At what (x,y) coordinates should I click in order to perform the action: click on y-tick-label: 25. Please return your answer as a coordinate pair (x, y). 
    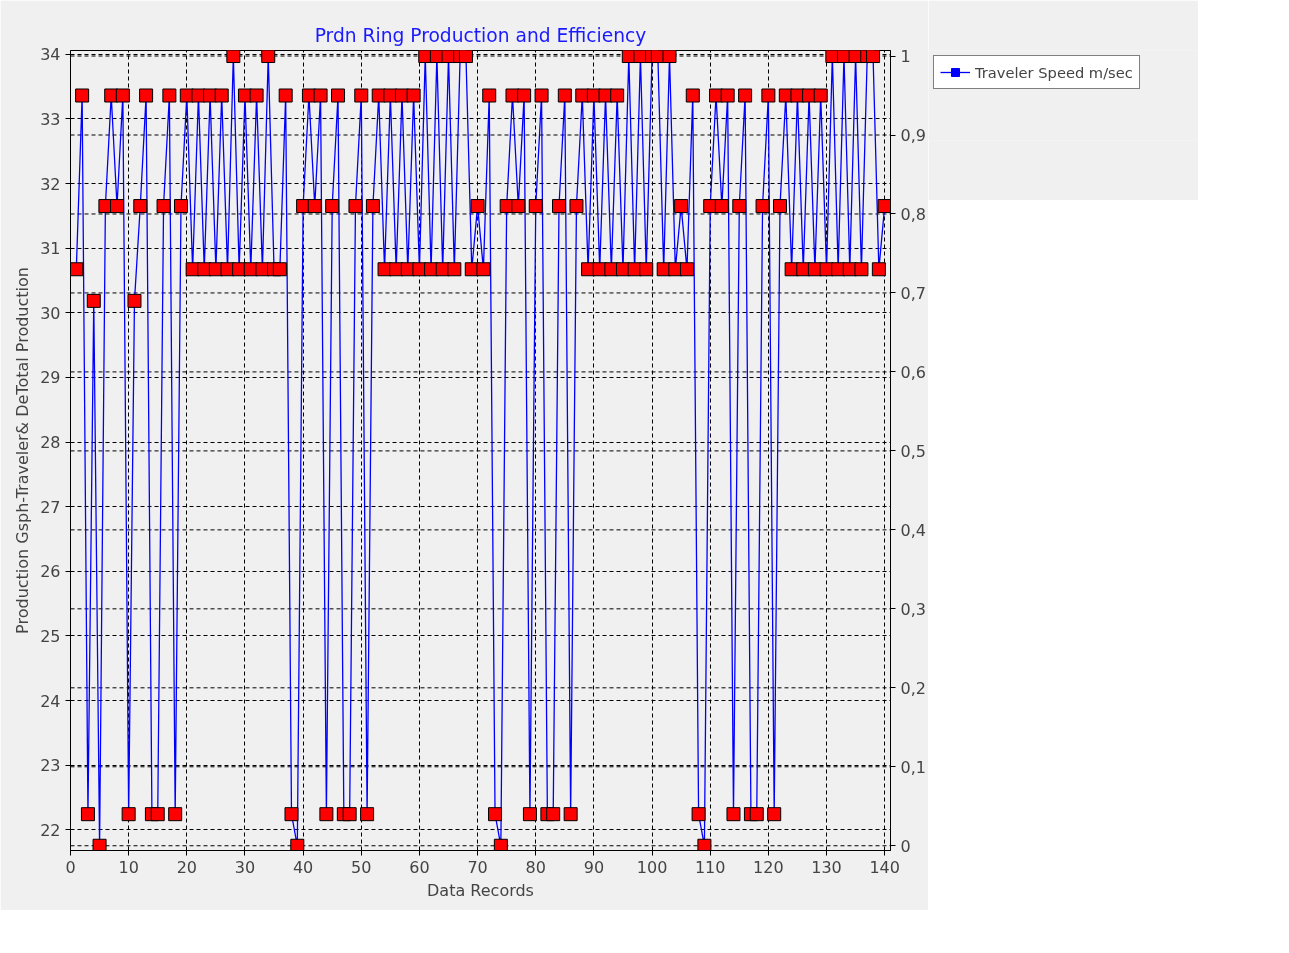
    Looking at the image, I should click on (50, 636).